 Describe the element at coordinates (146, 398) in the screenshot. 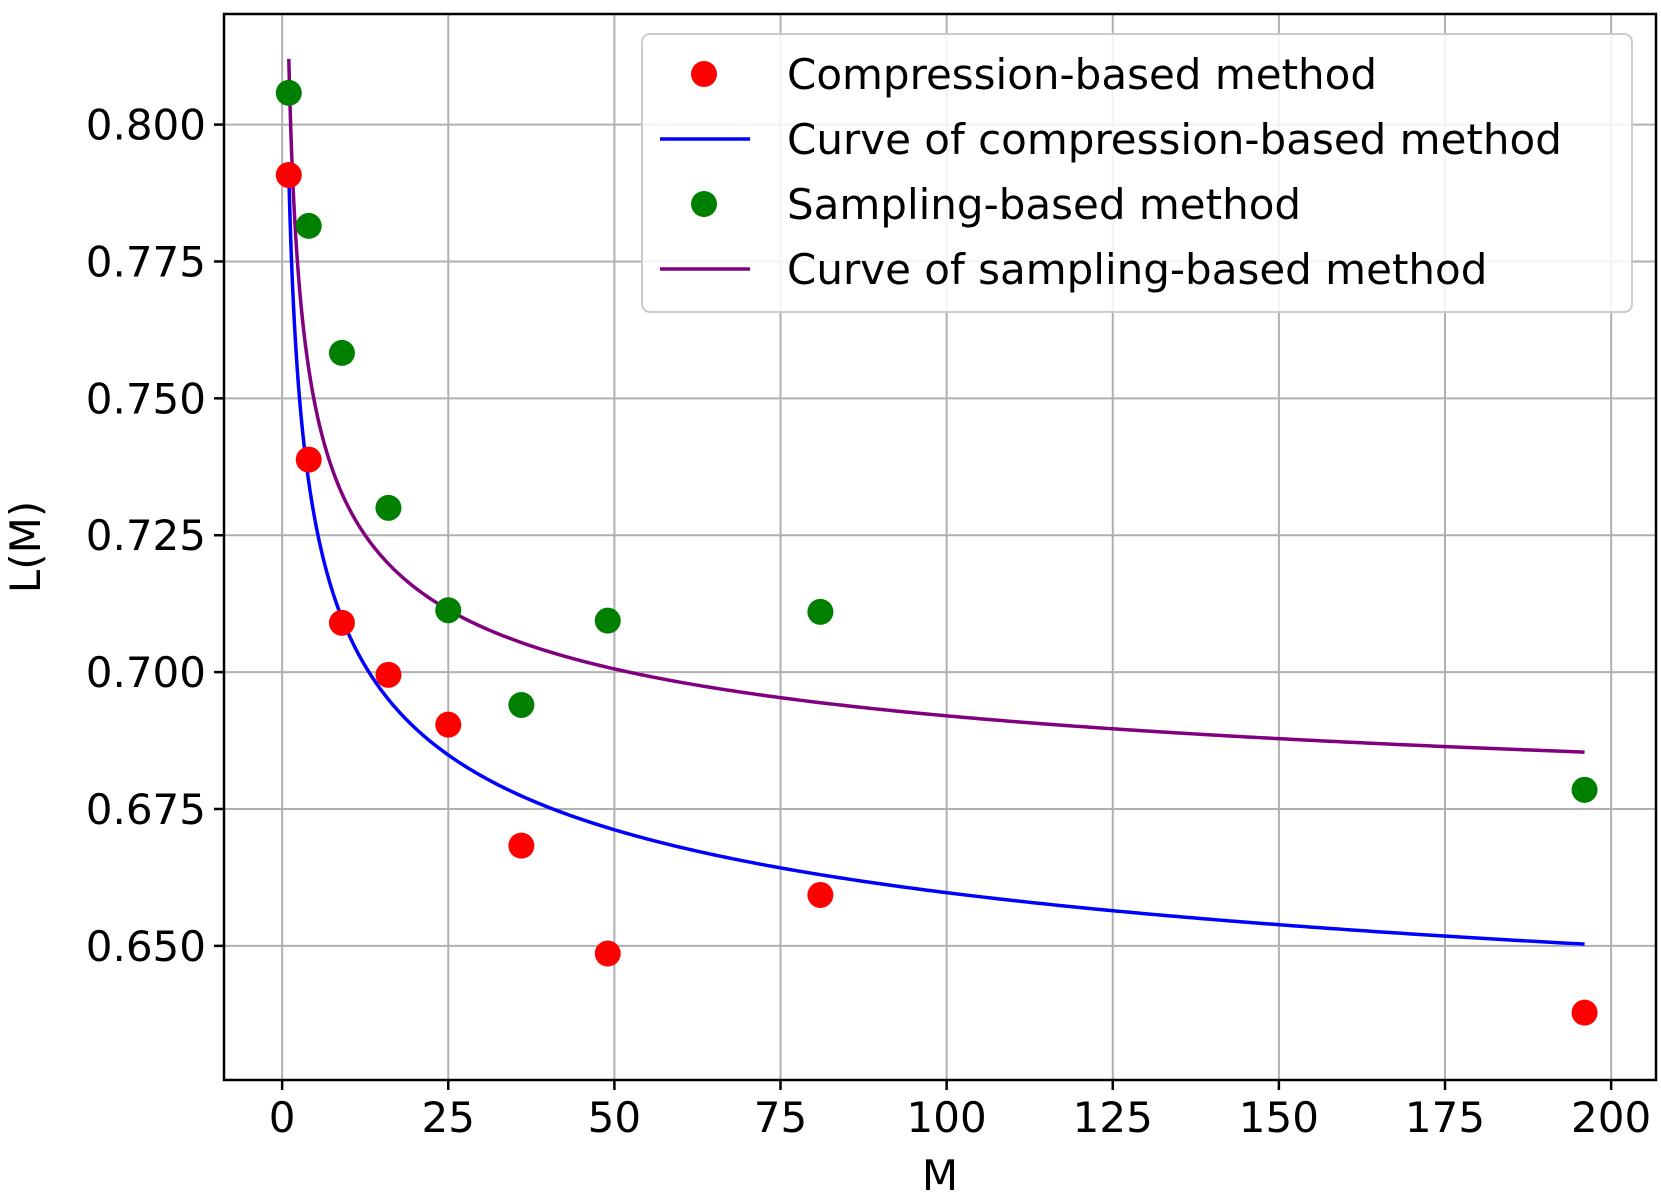

I see `y-tick-label: 0.750` at that location.